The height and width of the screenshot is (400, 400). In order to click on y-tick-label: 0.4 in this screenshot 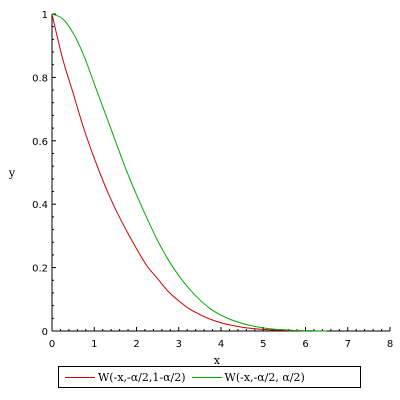, I will do `click(40, 205)`.